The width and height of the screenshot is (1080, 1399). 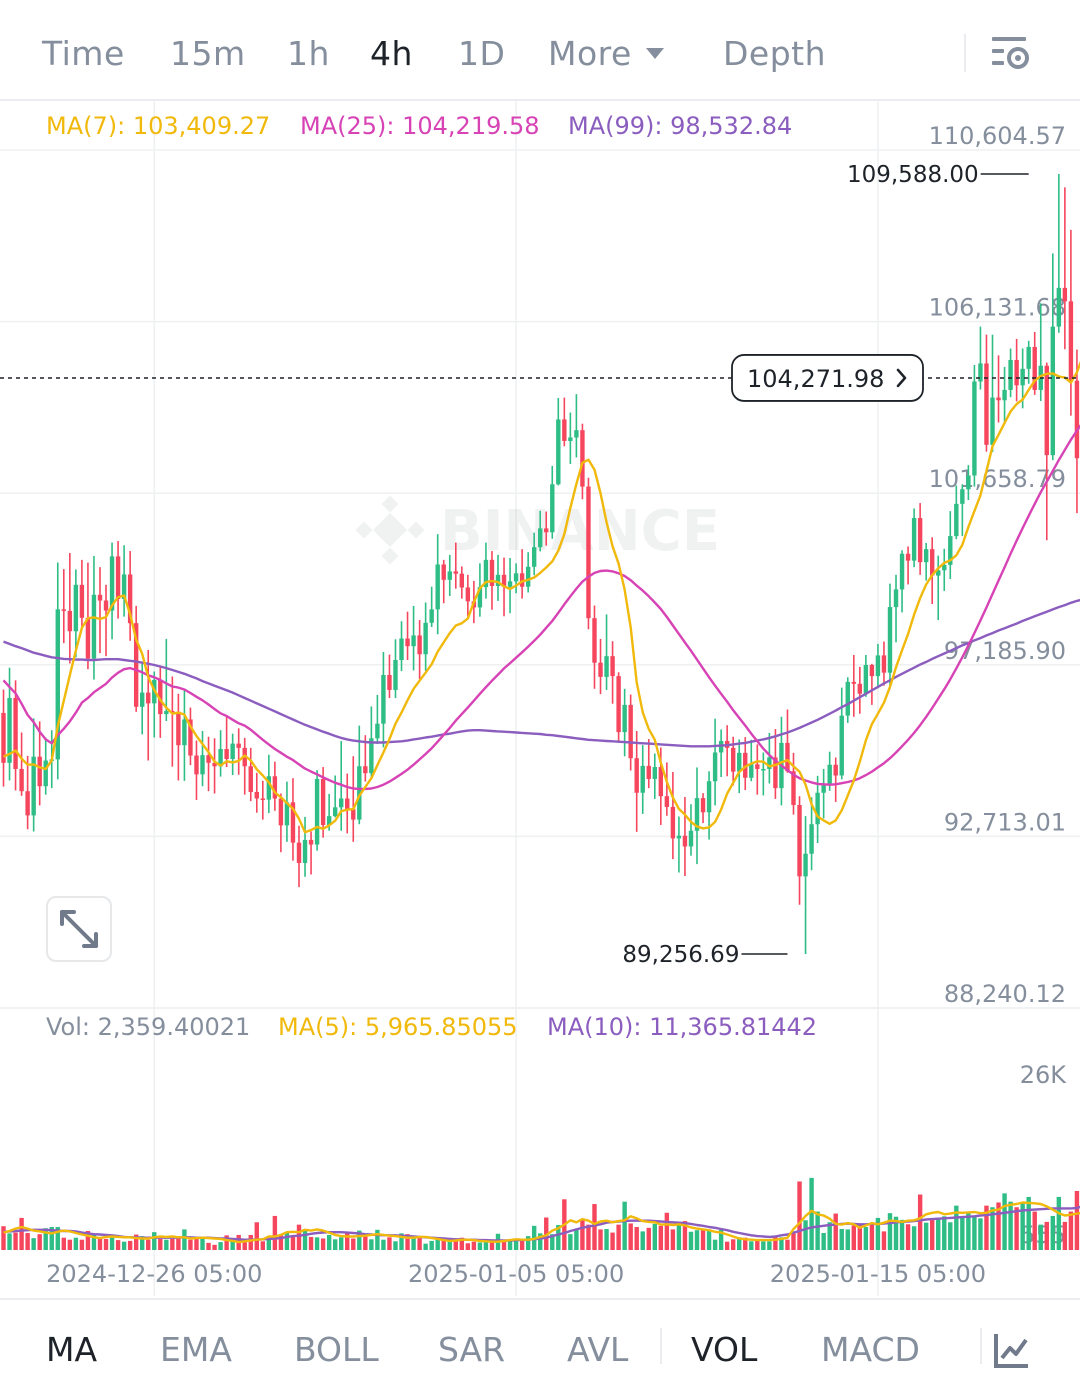 I want to click on watermark: BINANCE, so click(x=538, y=530).